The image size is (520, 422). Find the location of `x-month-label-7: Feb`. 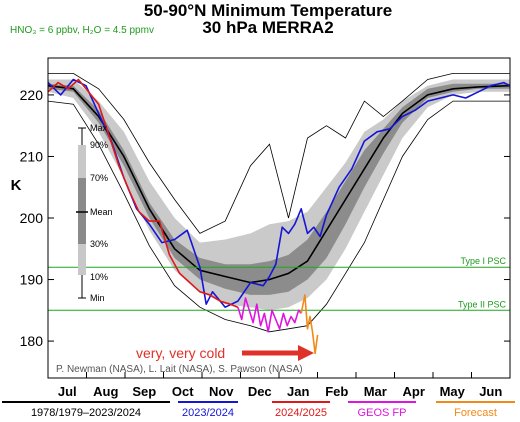

x-month-label-7: Feb is located at coordinates (336, 391).